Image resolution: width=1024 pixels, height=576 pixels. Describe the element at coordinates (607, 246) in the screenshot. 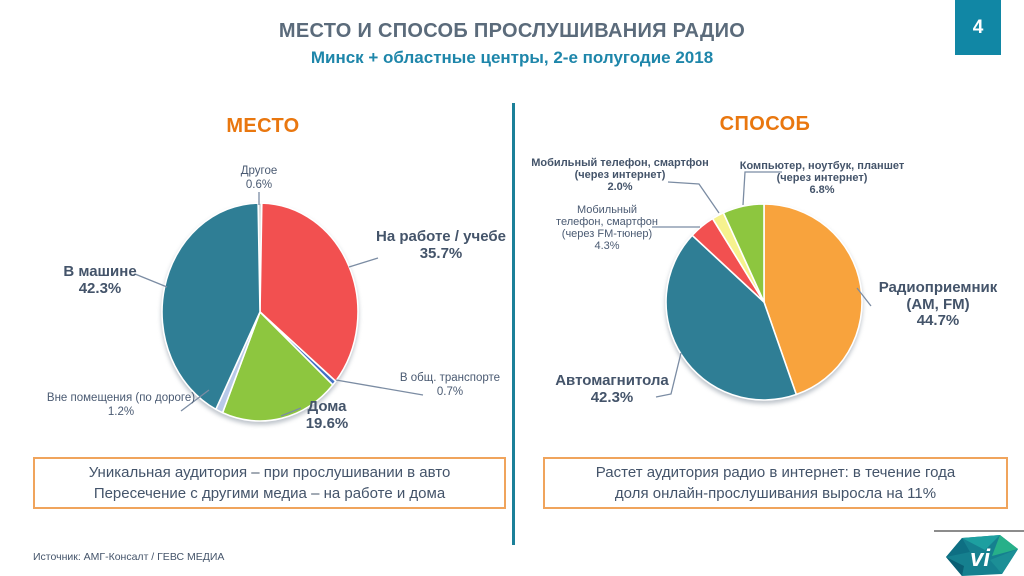

I see `callout-mobile-fm-value: 4.3%` at that location.